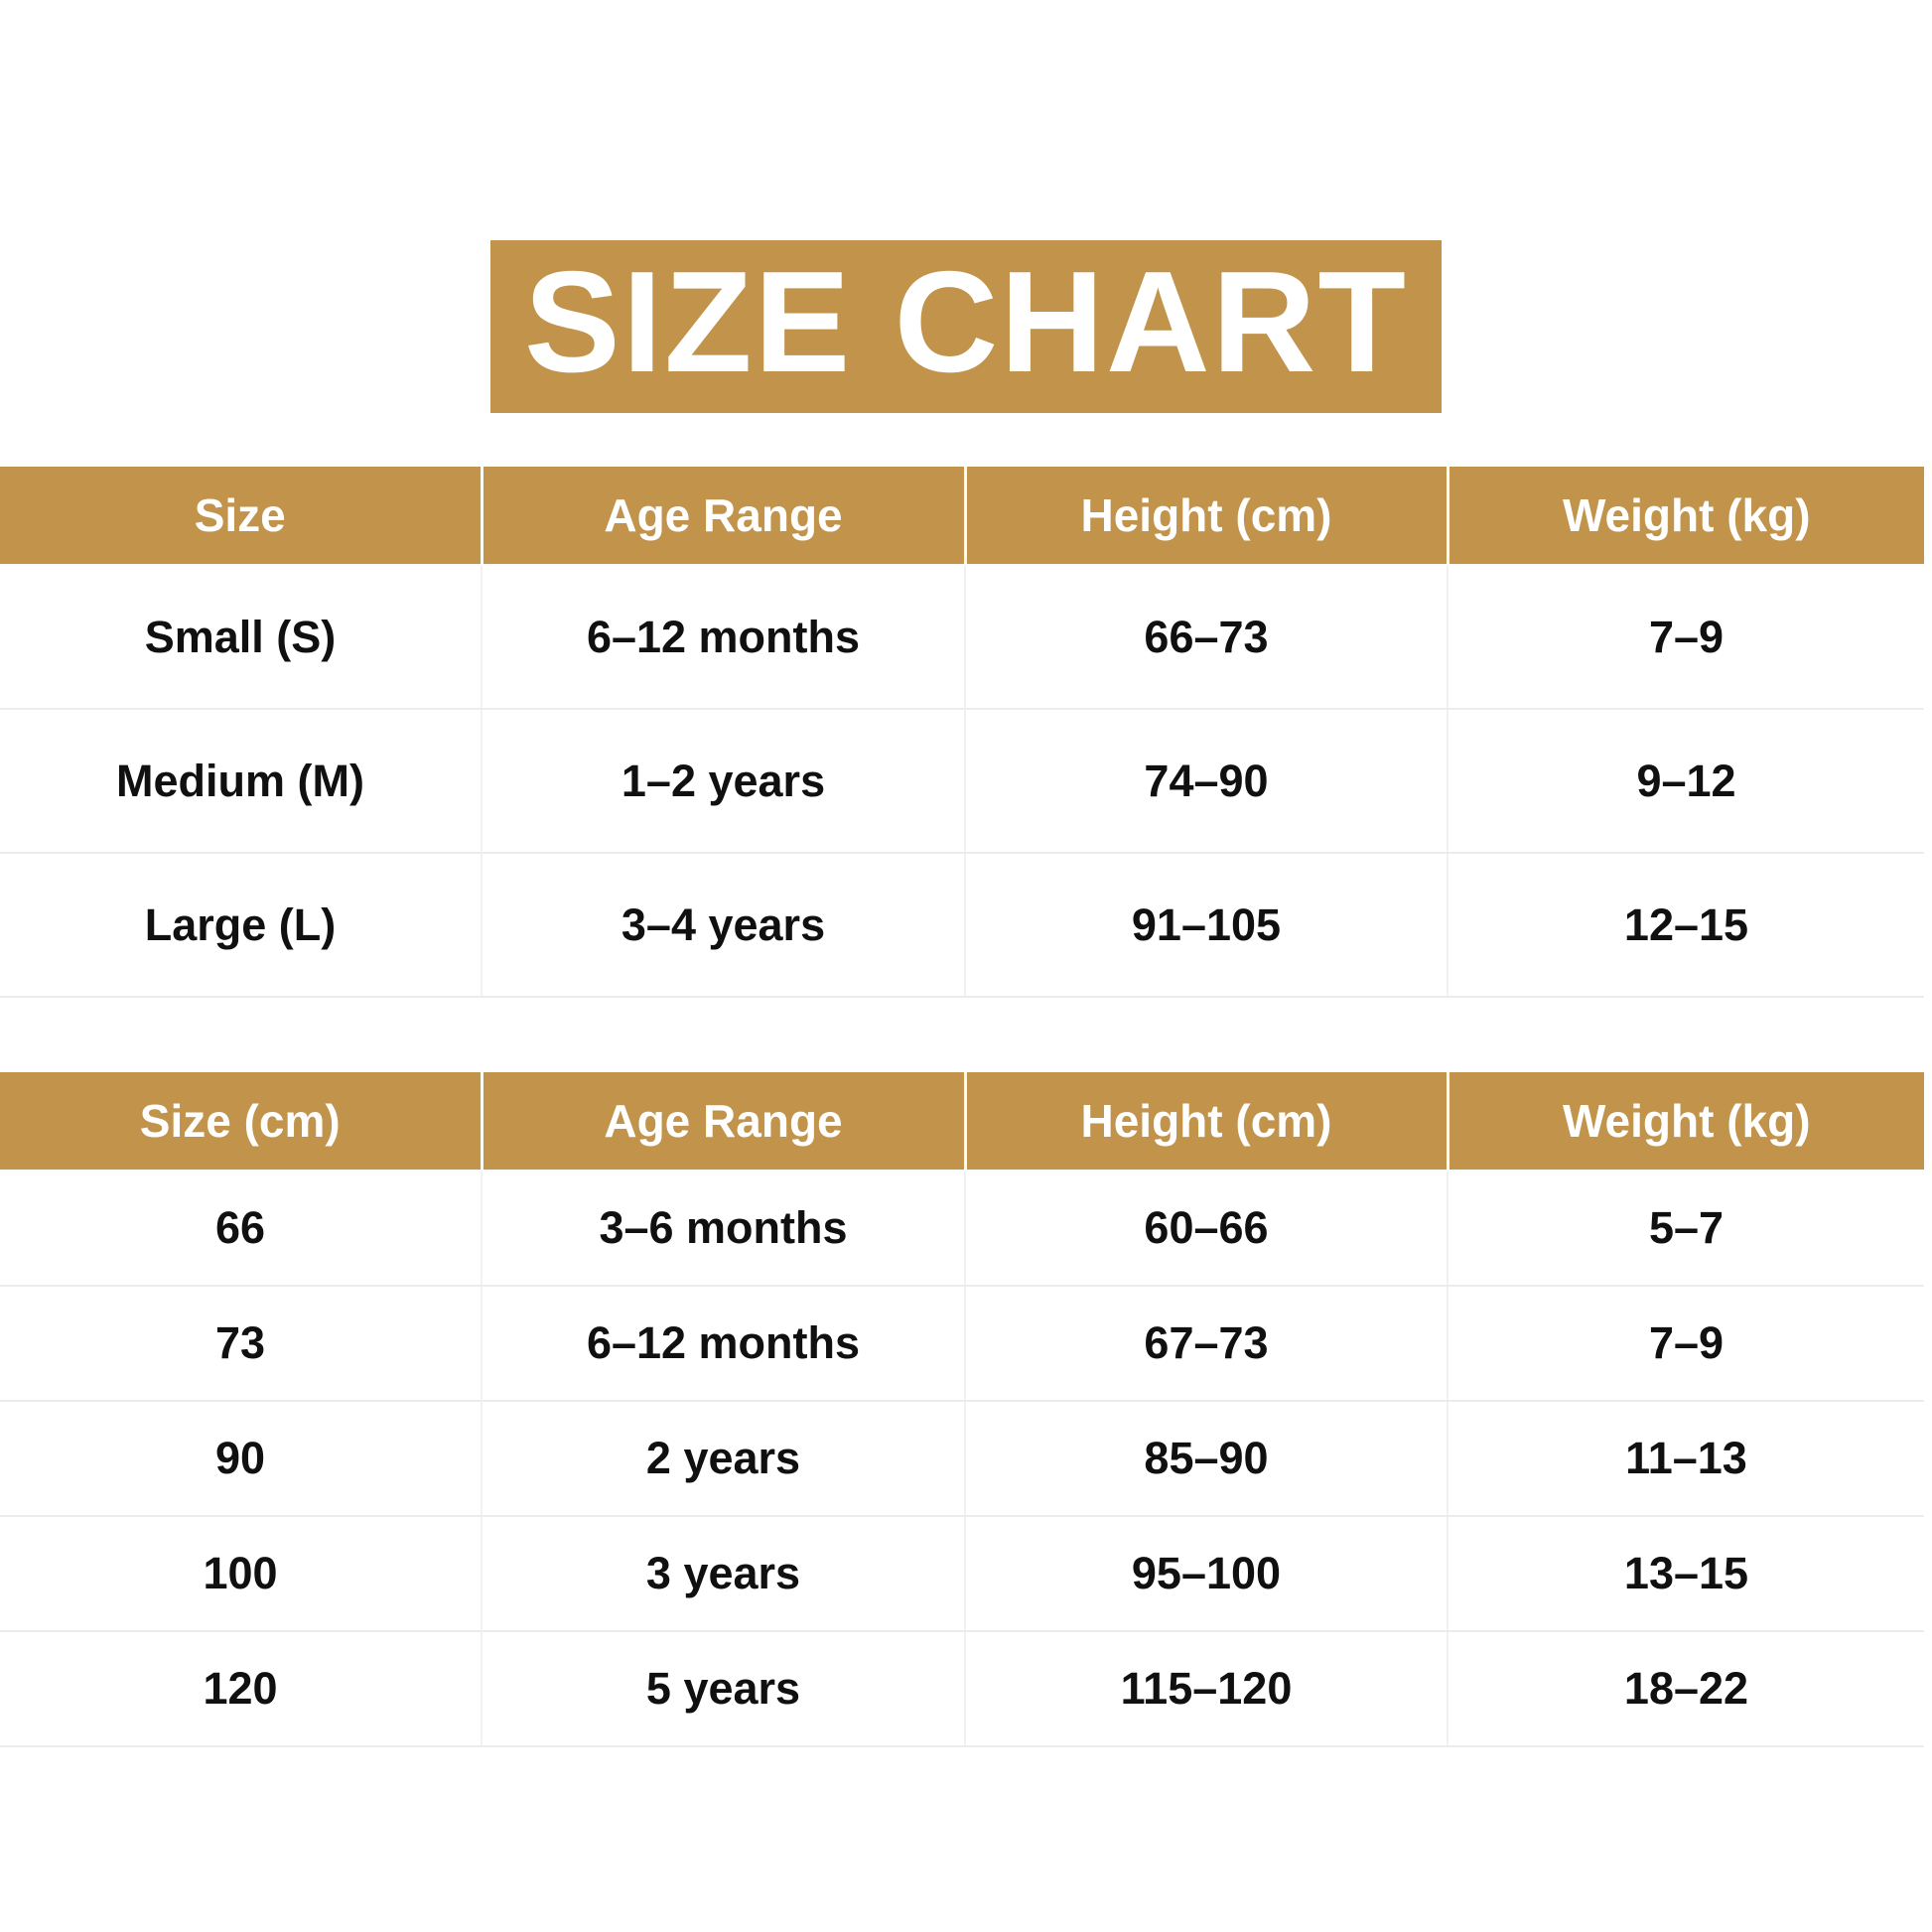  What do you see at coordinates (241, 1574) in the screenshot?
I see `cell-size-cm: 100` at bounding box center [241, 1574].